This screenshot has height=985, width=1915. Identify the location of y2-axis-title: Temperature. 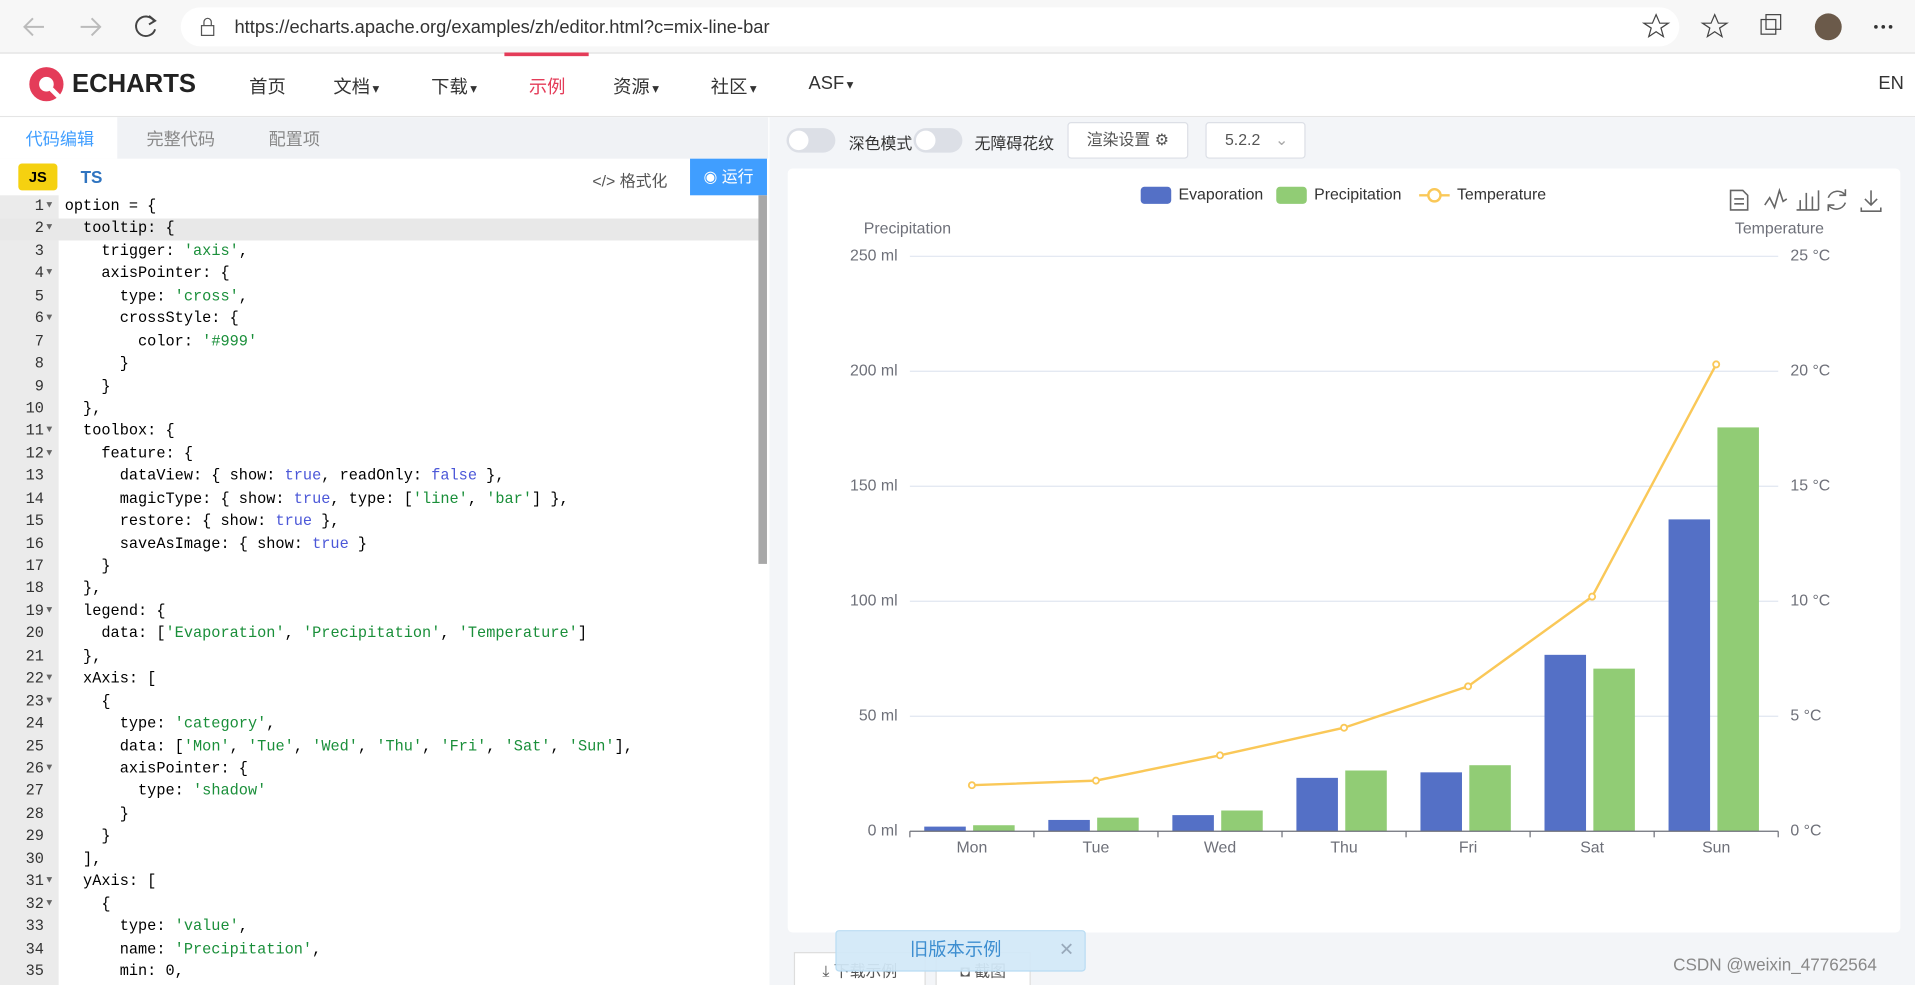
(1779, 229).